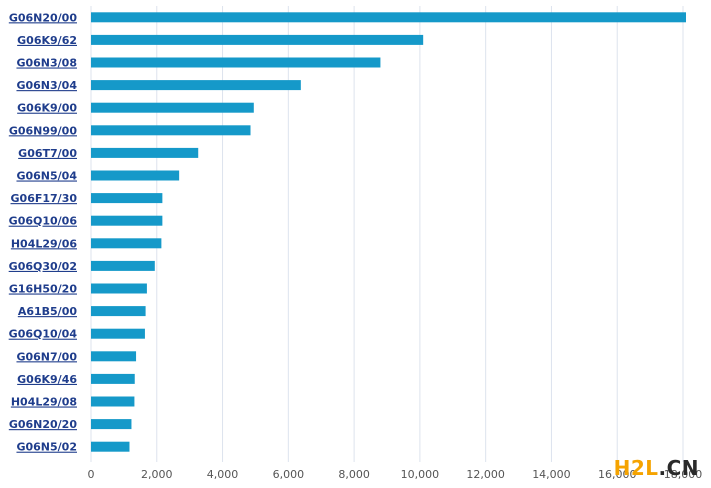 This screenshot has height=488, width=711. I want to click on category-label-link: G06K9/00, so click(47, 108).